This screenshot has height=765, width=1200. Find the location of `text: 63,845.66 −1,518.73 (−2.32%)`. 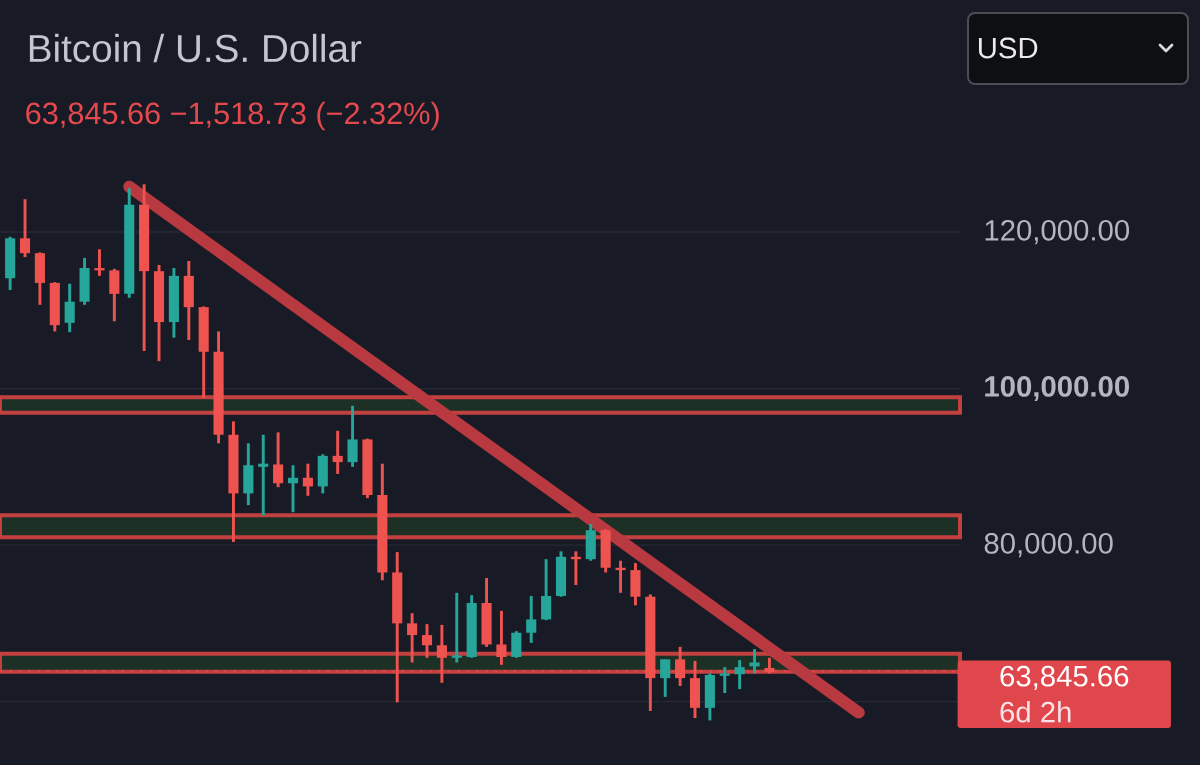

text: 63,845.66 −1,518.73 (−2.32%) is located at coordinates (232, 116).